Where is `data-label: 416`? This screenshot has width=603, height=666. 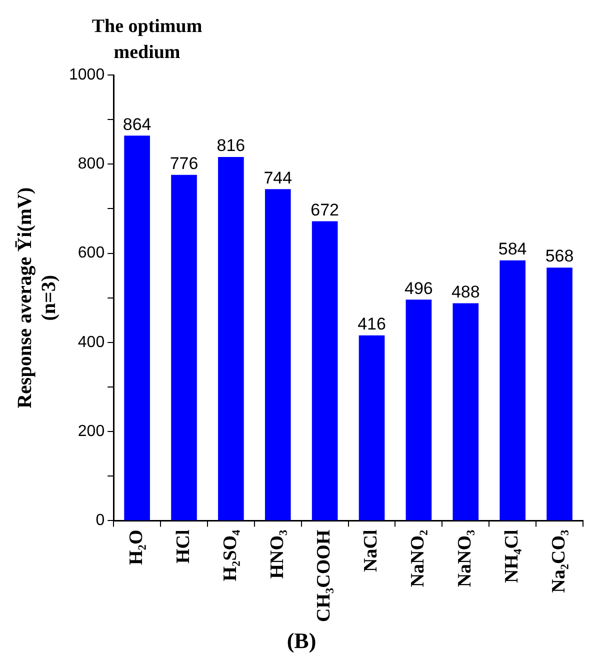 data-label: 416 is located at coordinates (372, 324).